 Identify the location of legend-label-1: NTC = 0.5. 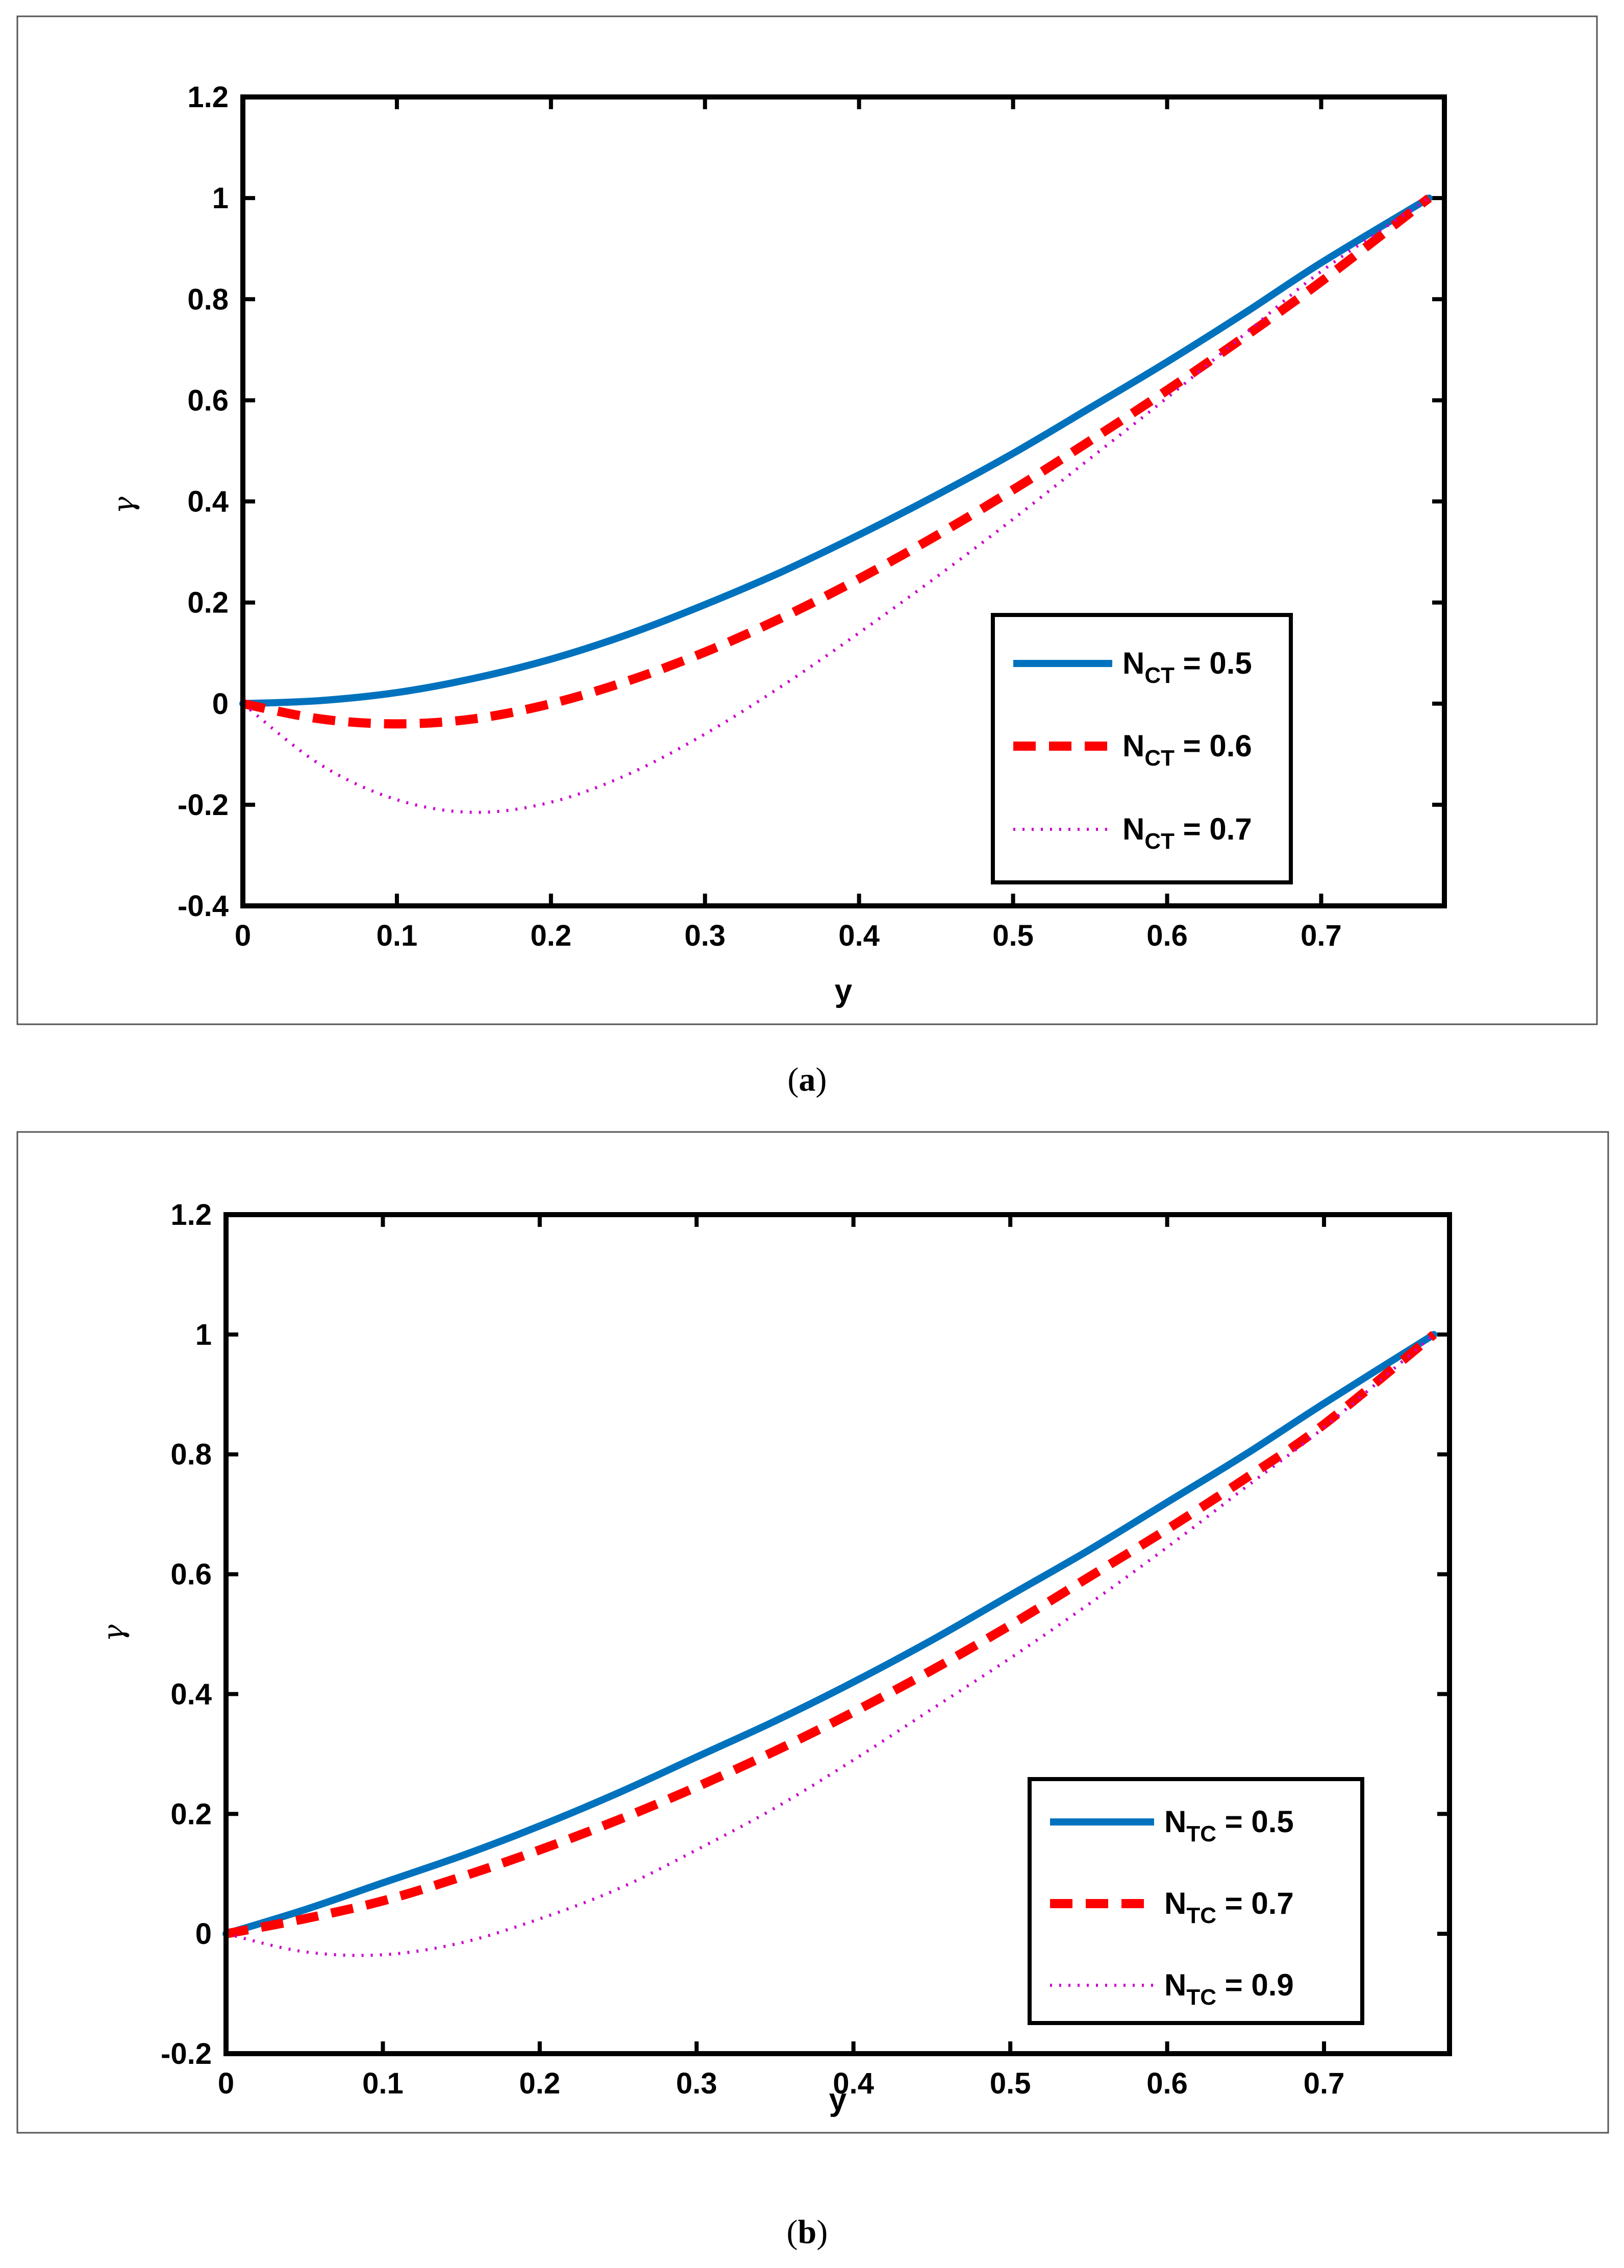
(1229, 1825).